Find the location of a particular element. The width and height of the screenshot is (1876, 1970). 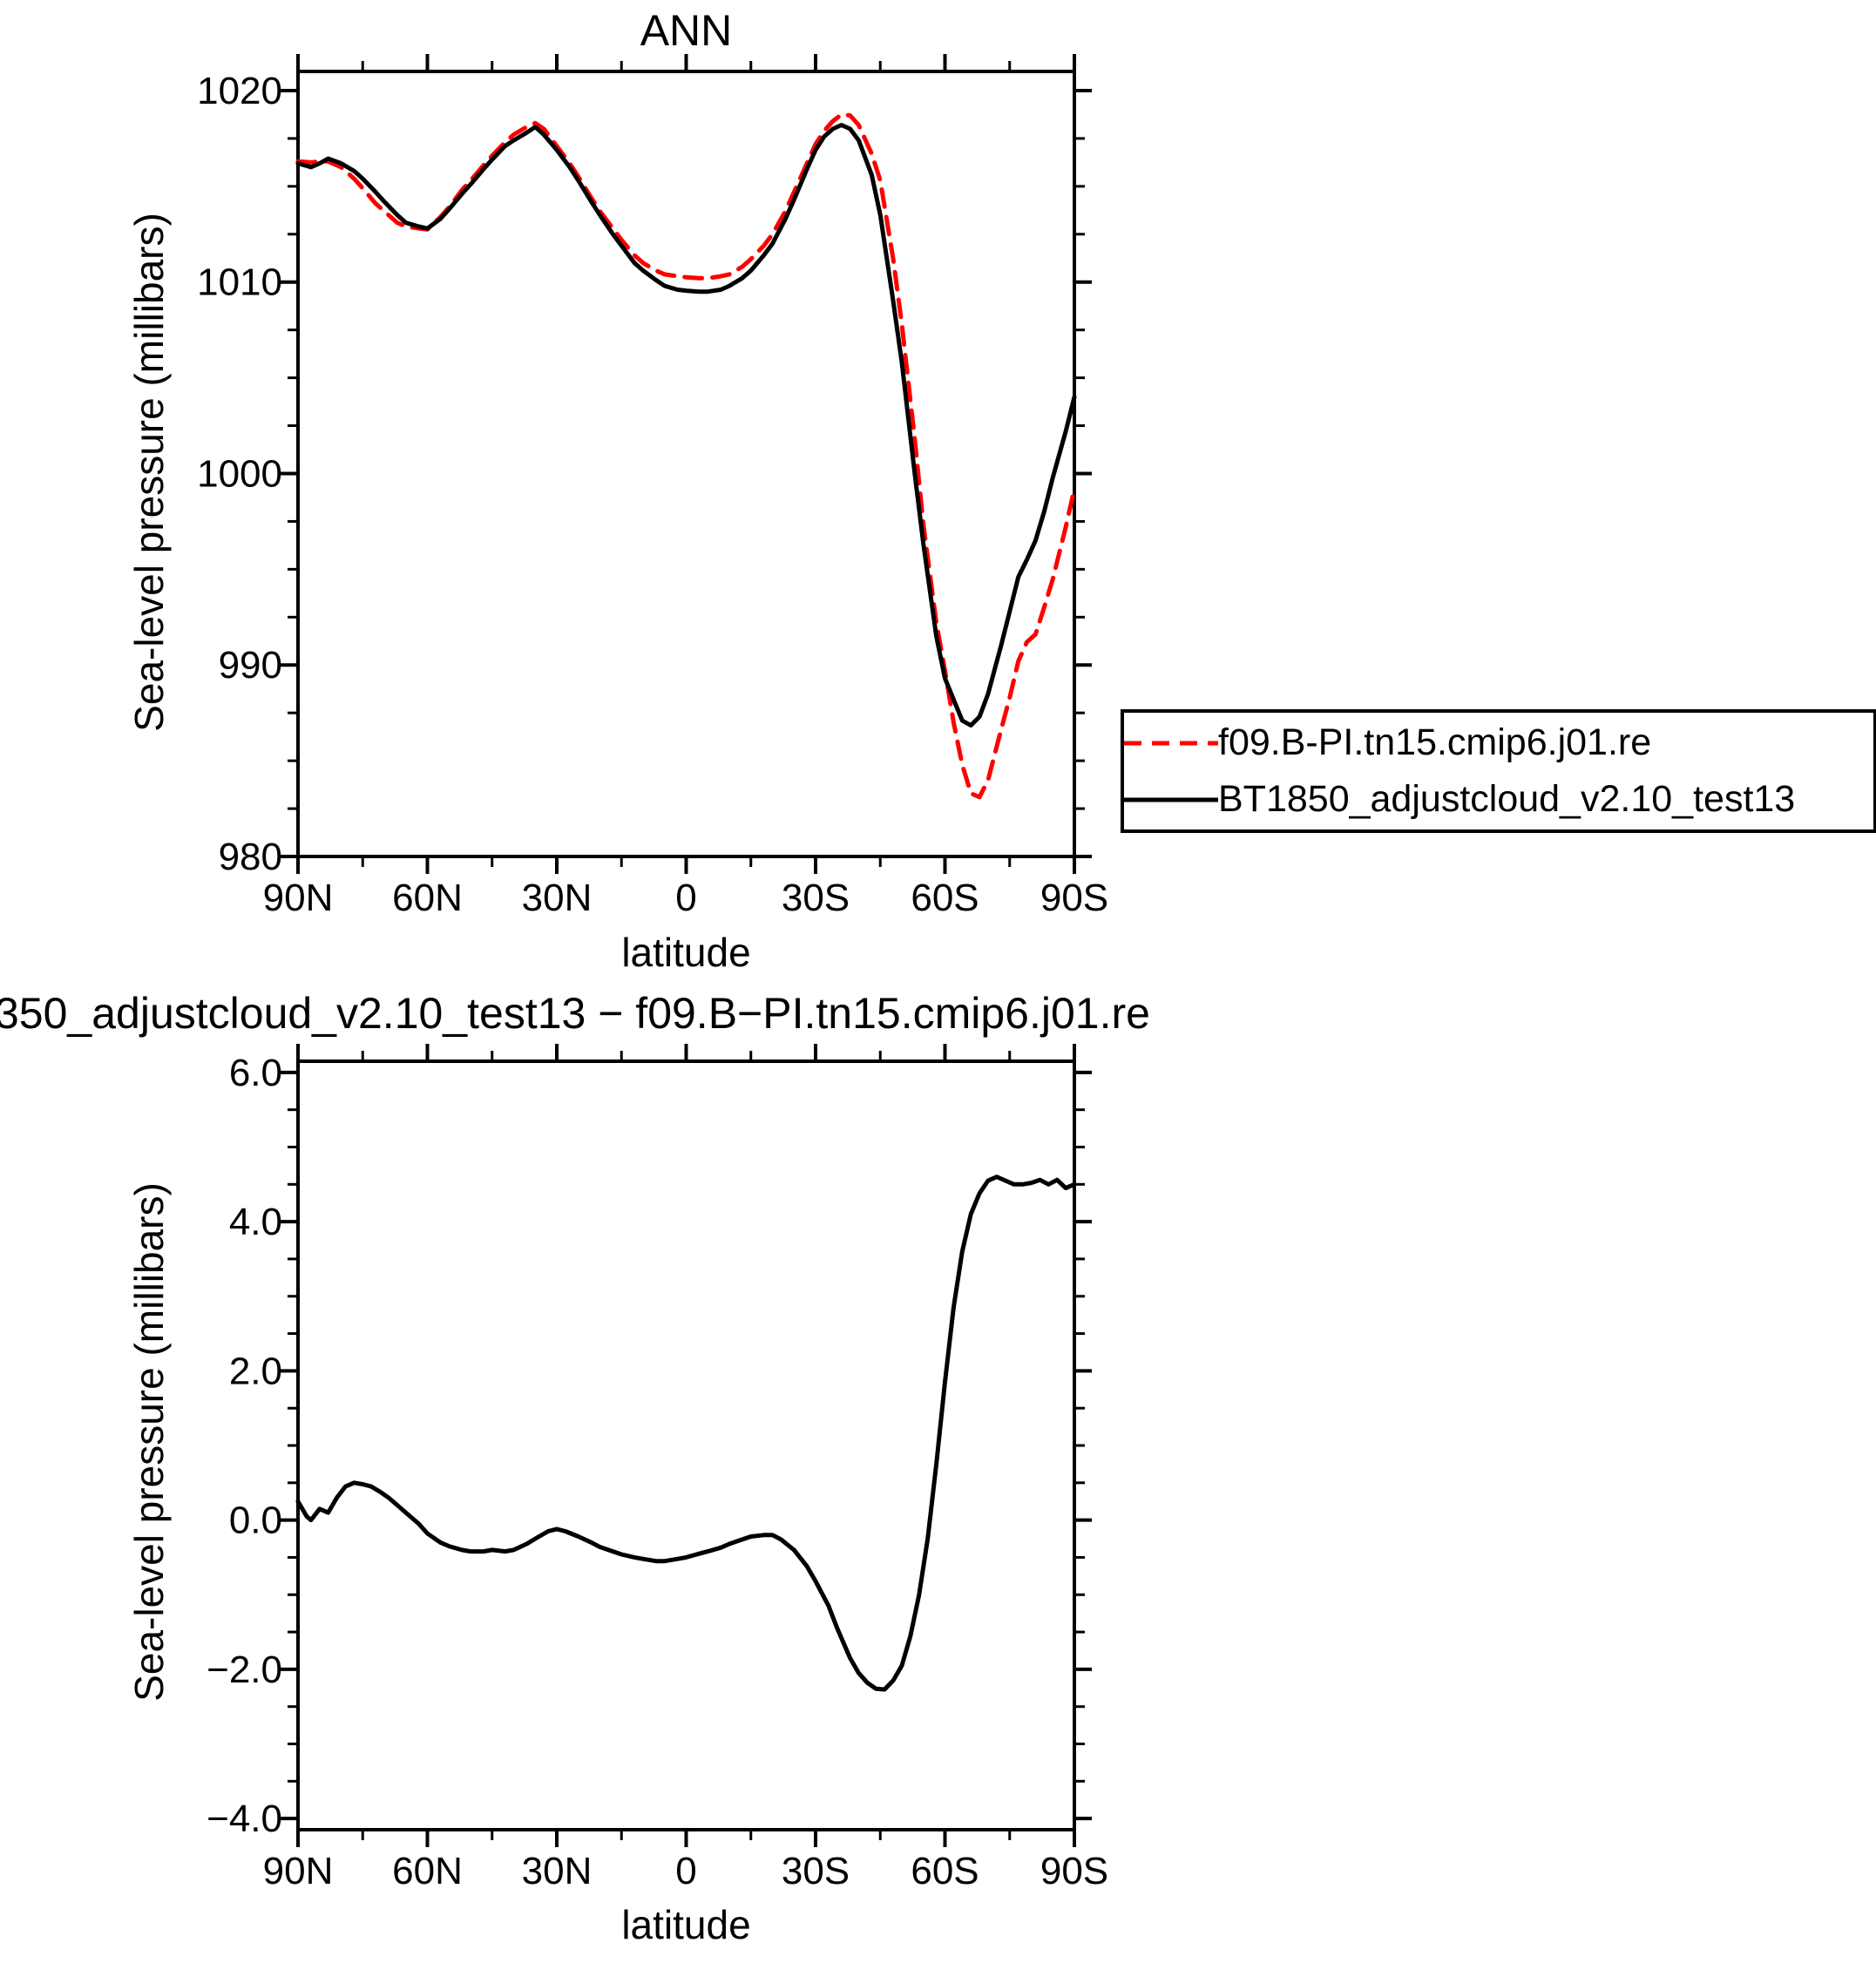

legend-entry-bt1850: BT1850_adjustcloud_v2.10_test13 is located at coordinates (1499, 800).